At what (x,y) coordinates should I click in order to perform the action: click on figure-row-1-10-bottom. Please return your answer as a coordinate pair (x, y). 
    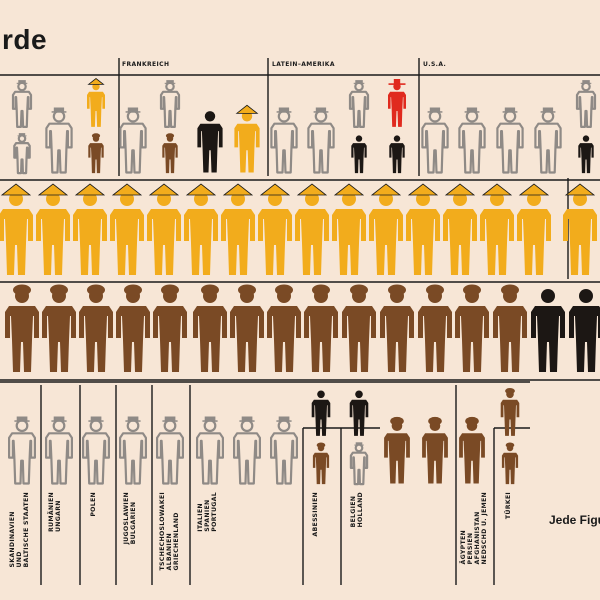
    Looking at the image, I should click on (359, 154).